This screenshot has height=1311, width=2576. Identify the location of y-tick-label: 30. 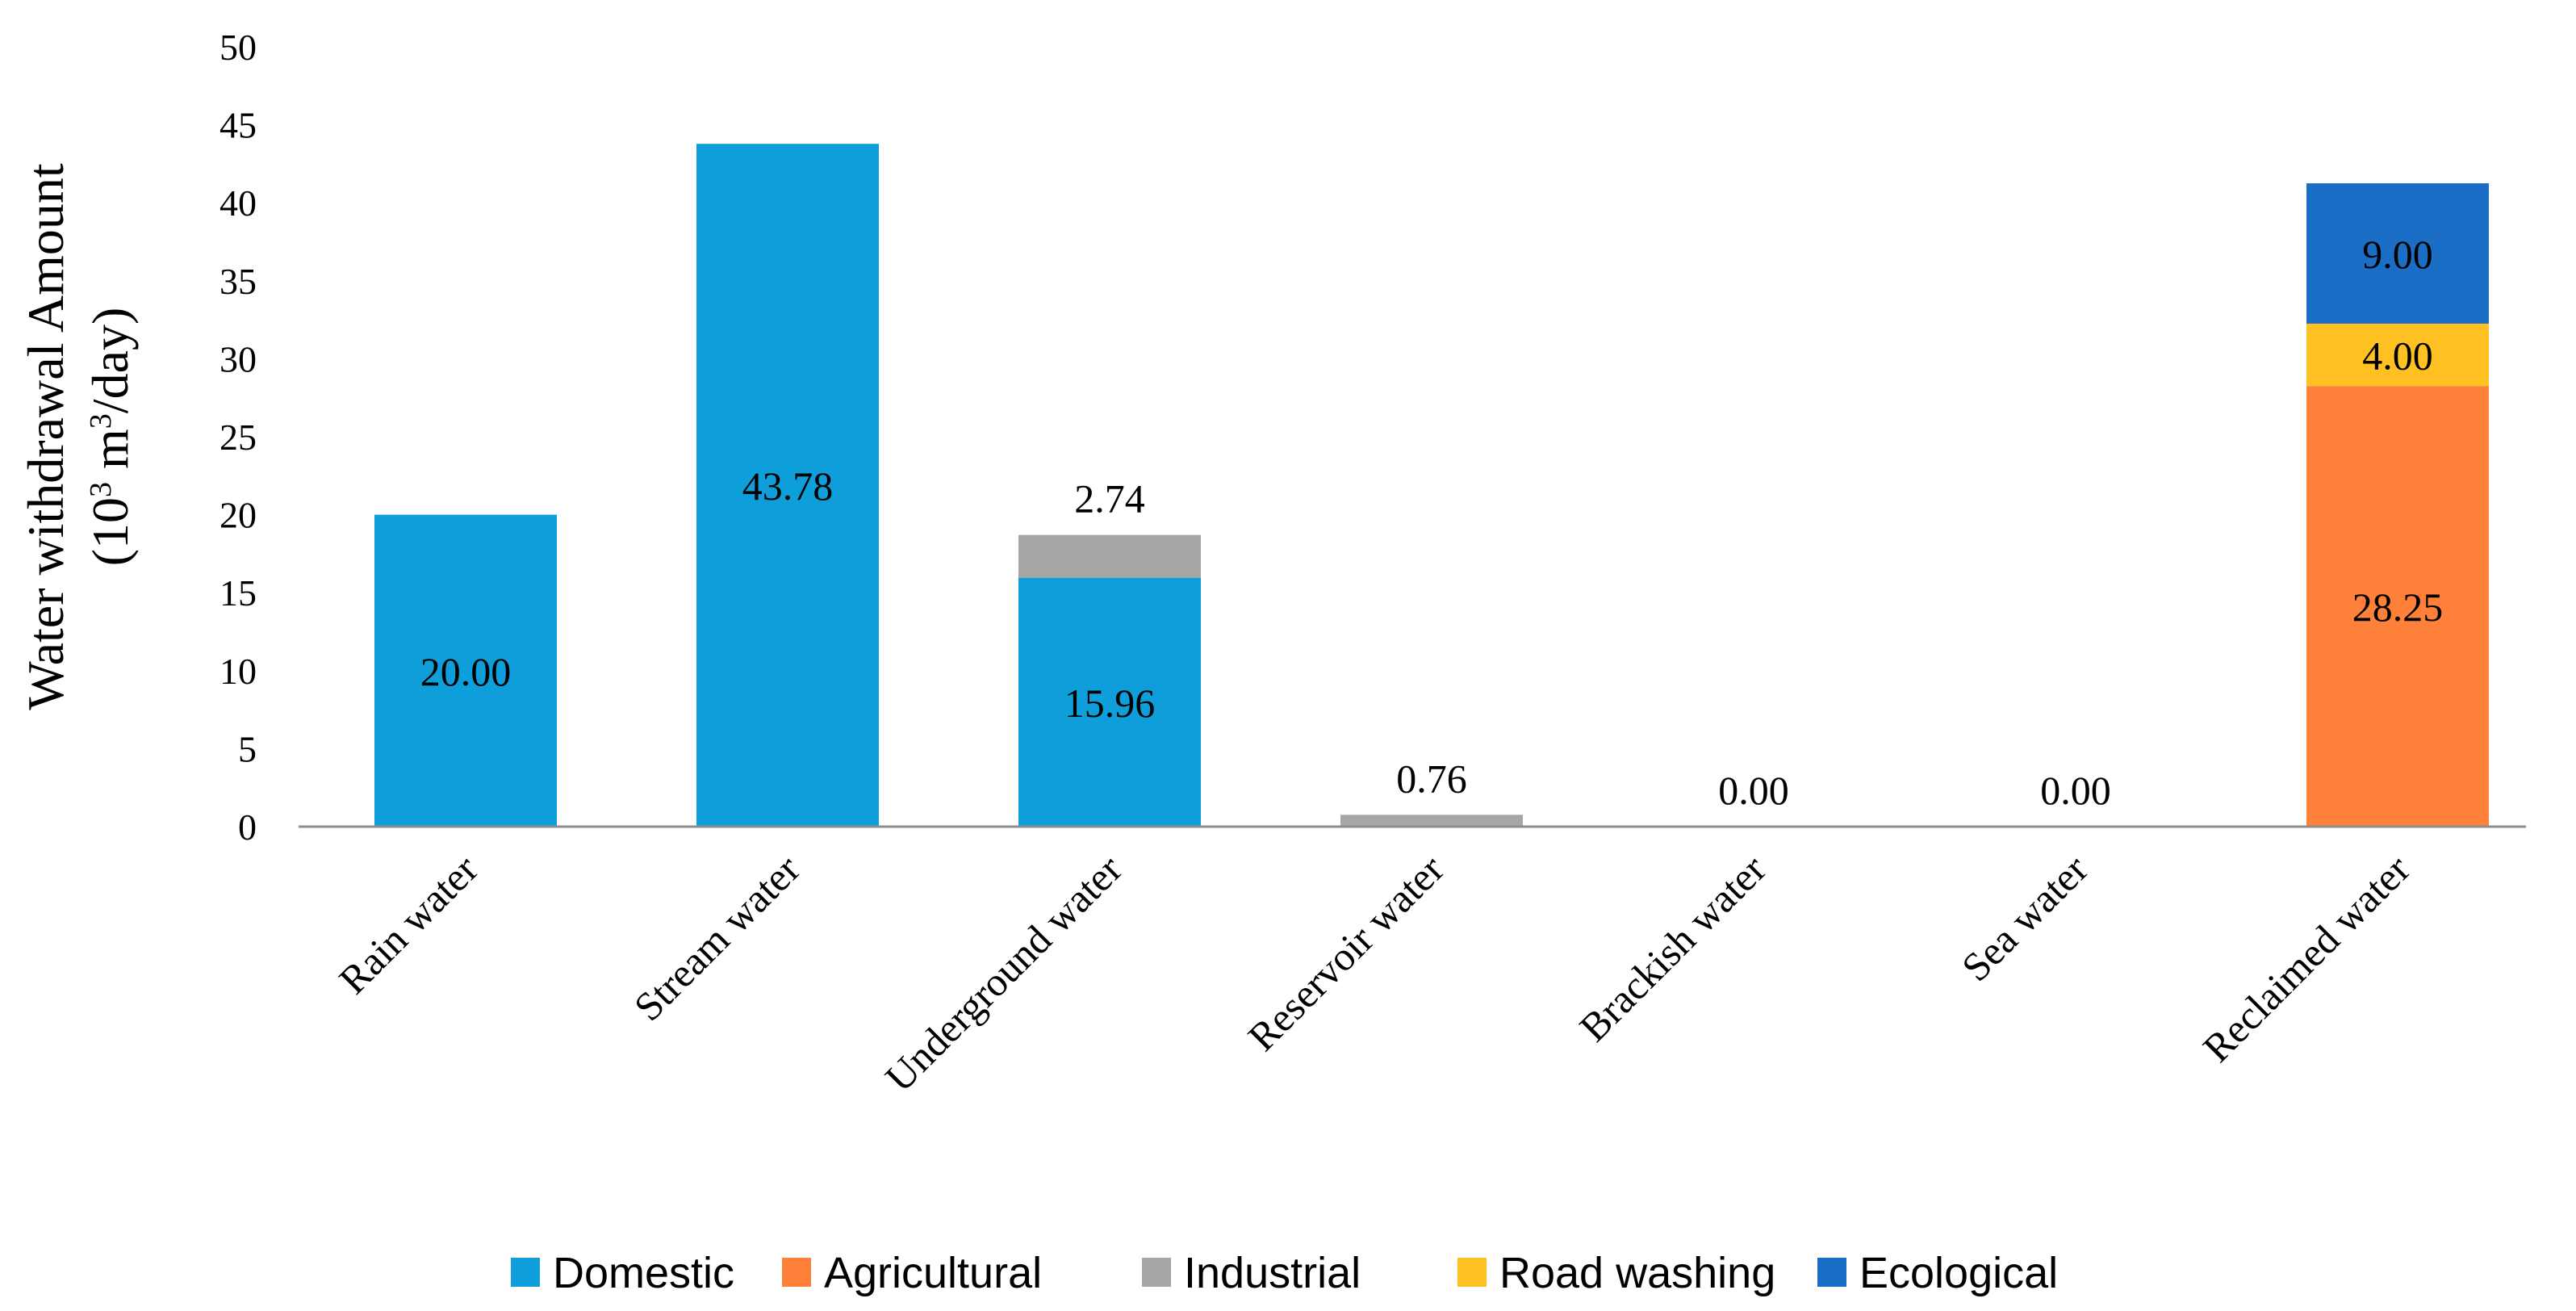
(238, 358).